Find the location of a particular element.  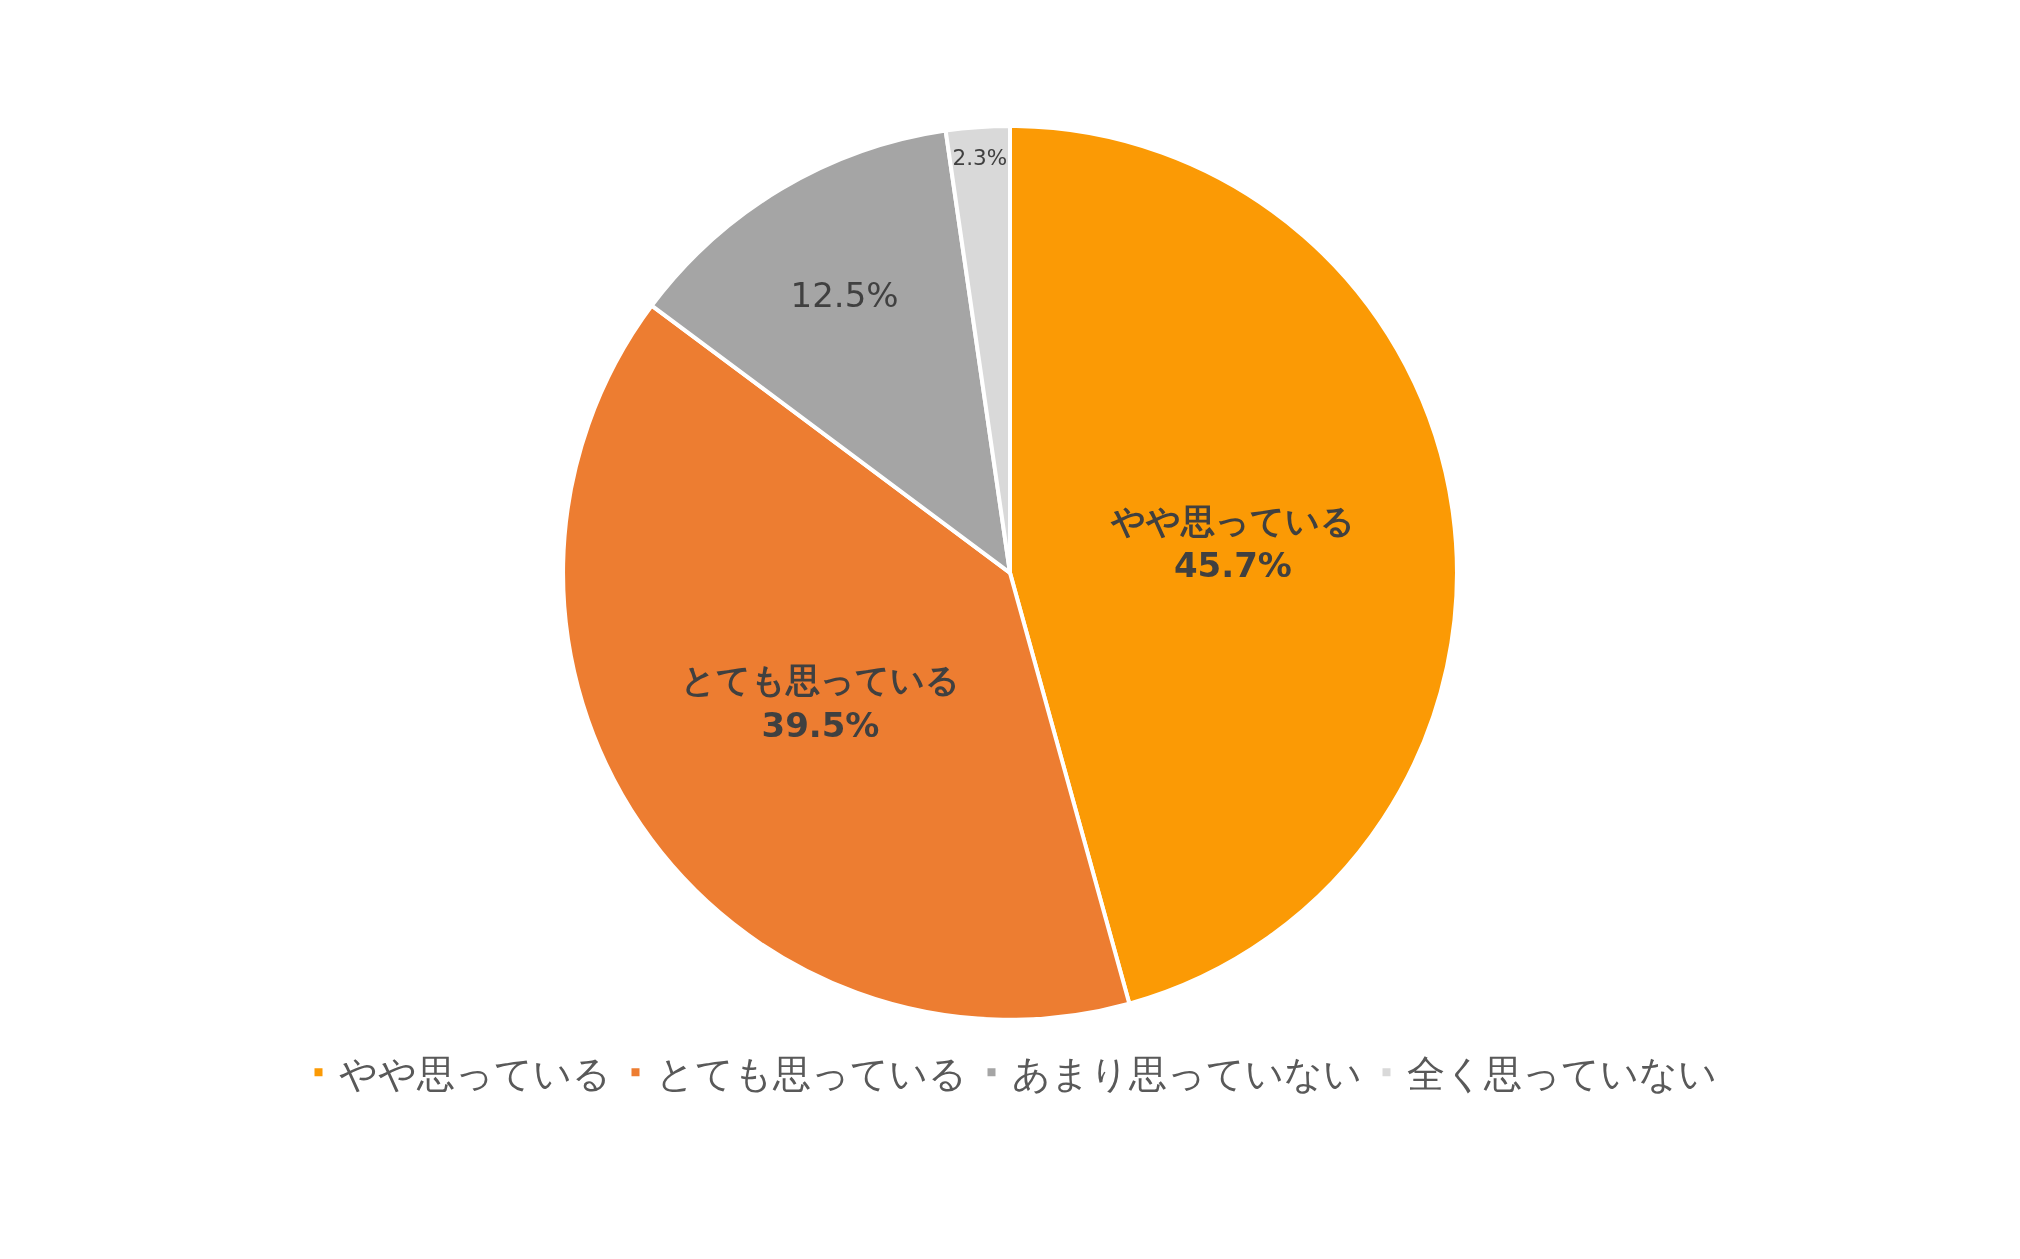

legend-label: あまり思っていない is located at coordinates (1186, 1074).